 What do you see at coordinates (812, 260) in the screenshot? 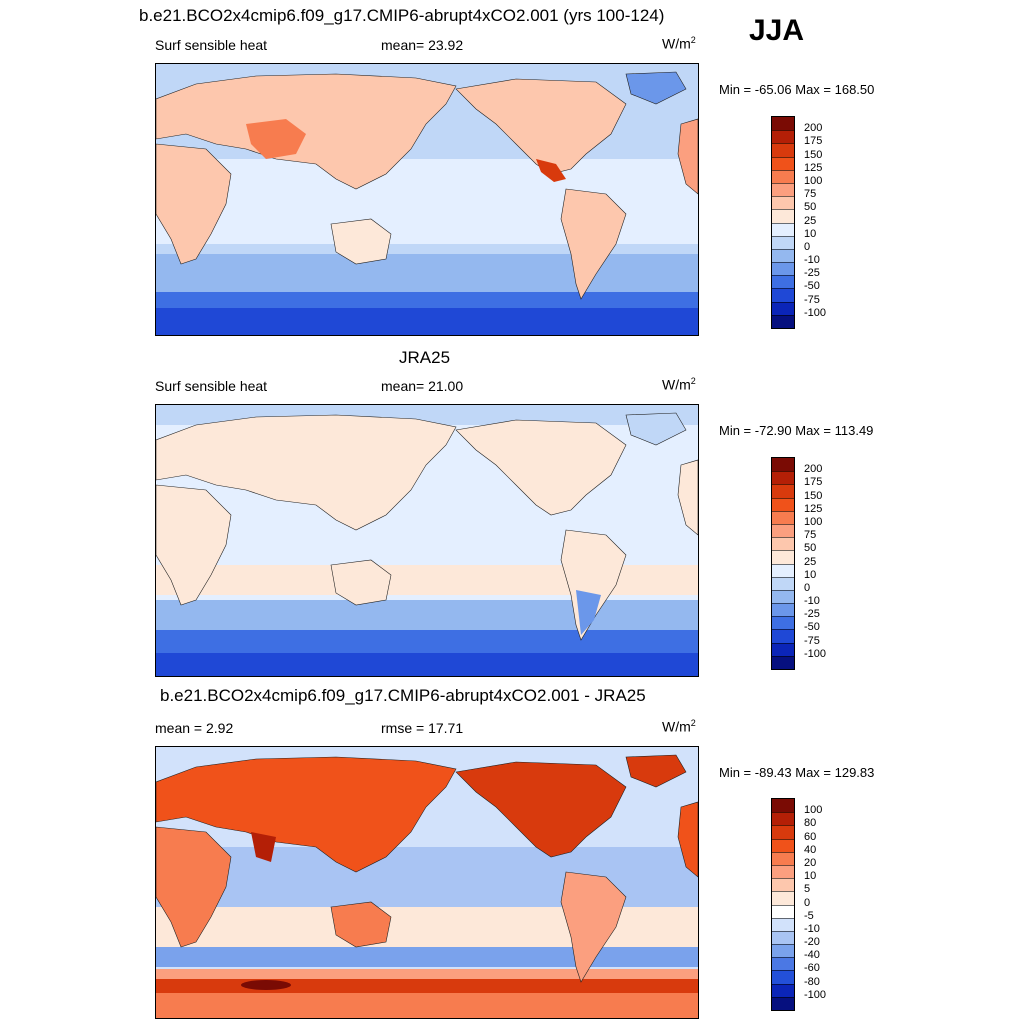
I see `panel1-colorbar-tick-label: -10` at bounding box center [812, 260].